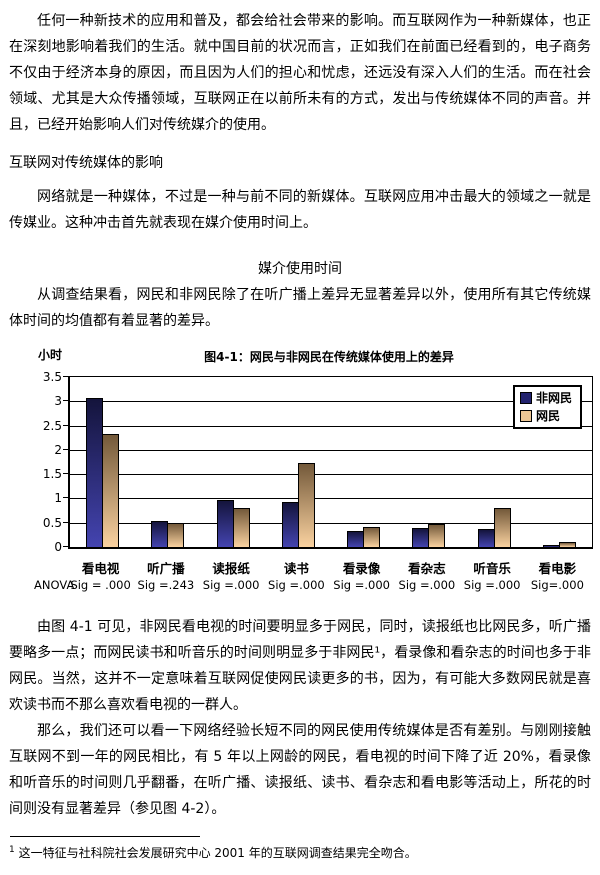  What do you see at coordinates (86, 163) in the screenshot?
I see `section-heading: 互联网对传统媒体的影响` at bounding box center [86, 163].